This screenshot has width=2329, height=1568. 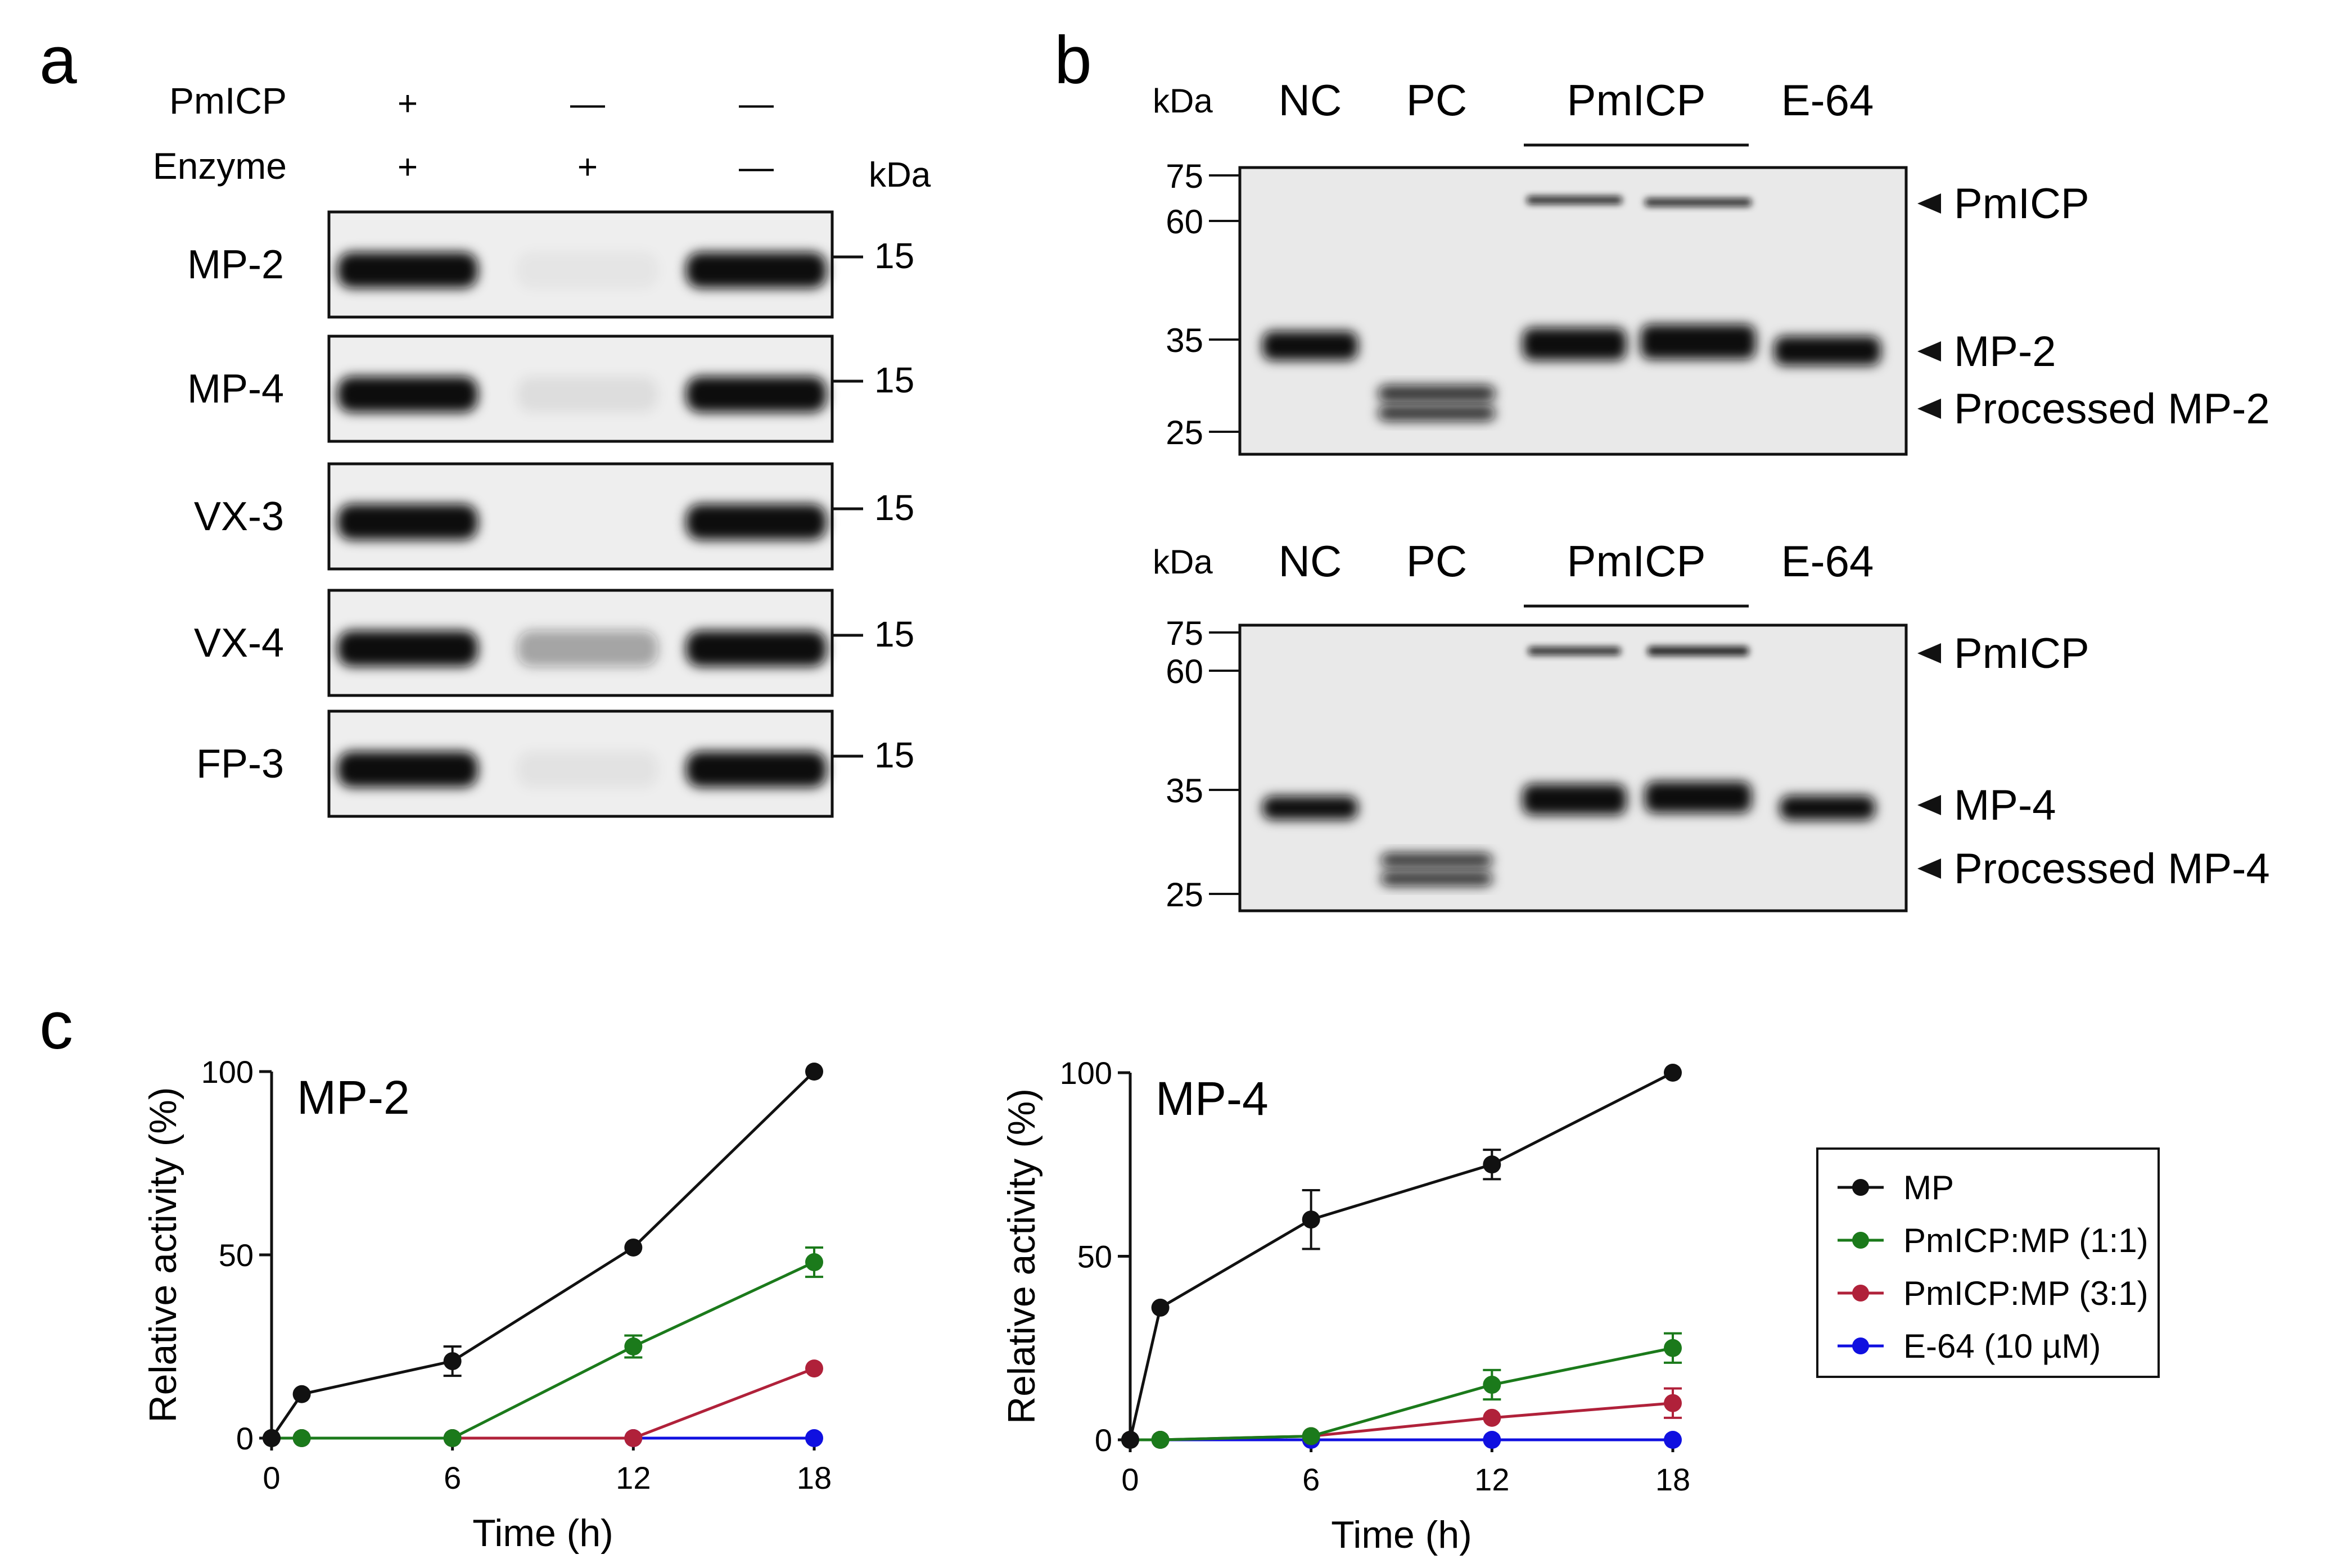 I want to click on gel-frame, so click(x=1573, y=767).